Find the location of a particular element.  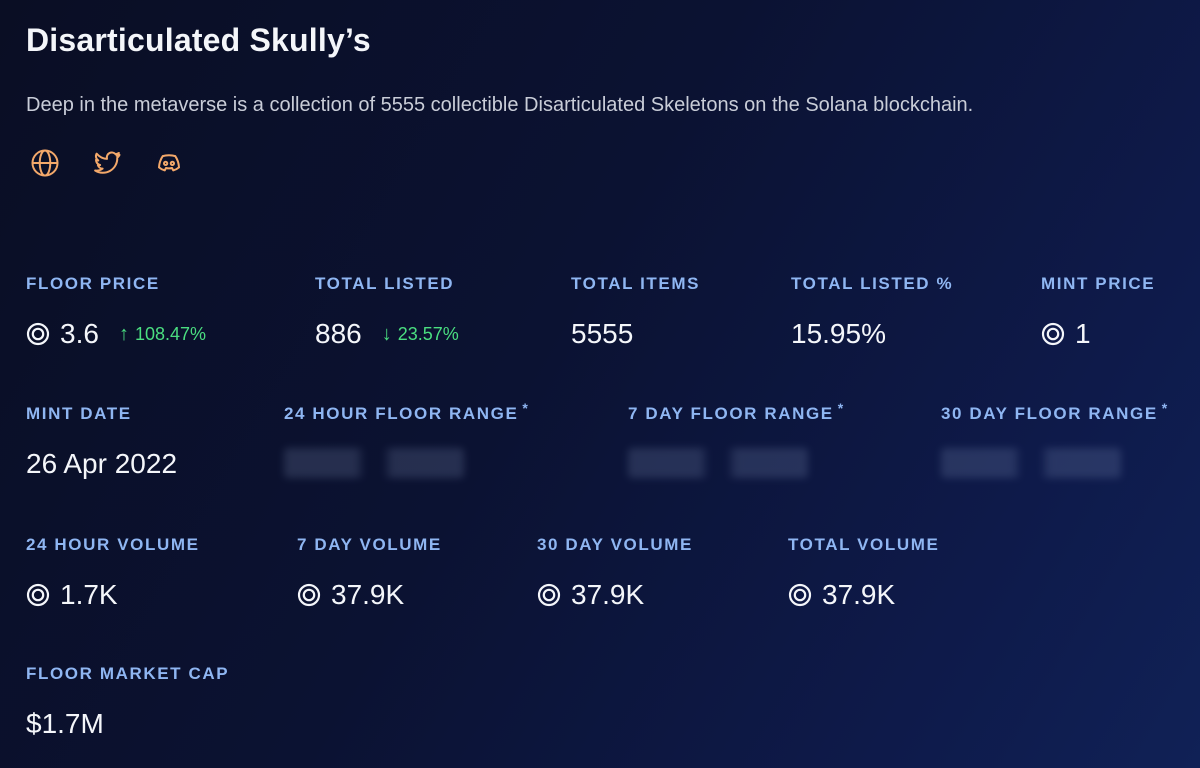

stat-floor-range-24h: 24 HOUR FLOOR RANGE * is located at coordinates (407, 439).